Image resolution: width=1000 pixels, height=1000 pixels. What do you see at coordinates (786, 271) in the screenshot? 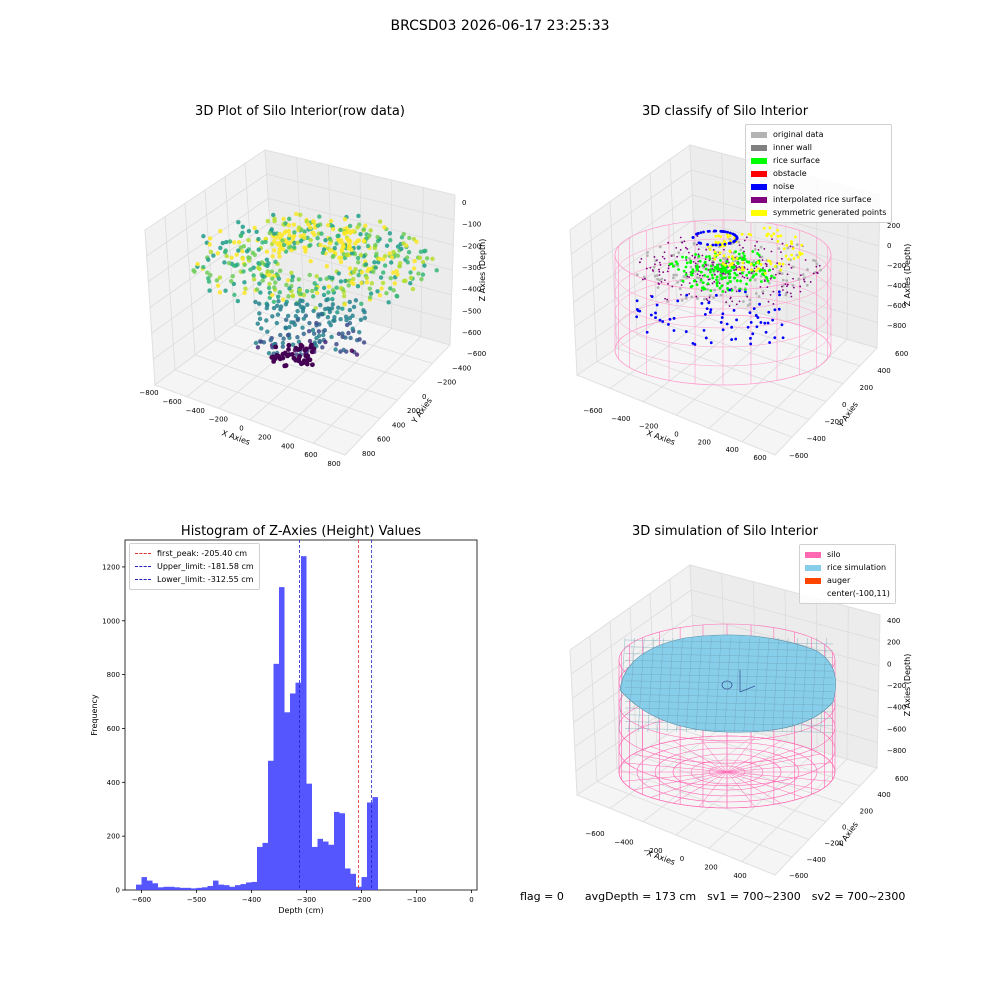
I see `grid-line` at bounding box center [786, 271].